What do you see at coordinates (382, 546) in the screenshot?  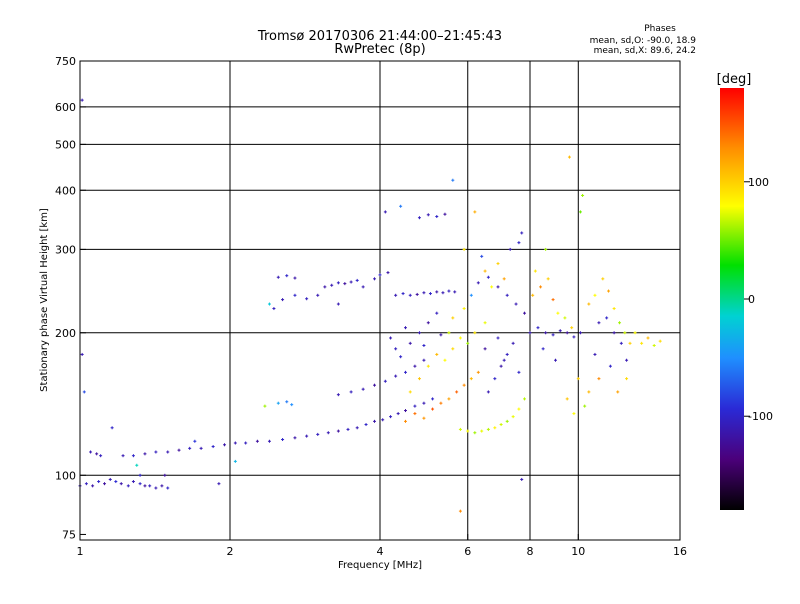 I see `x-axis-ticks: 1 2 4 6 8 10 16` at bounding box center [382, 546].